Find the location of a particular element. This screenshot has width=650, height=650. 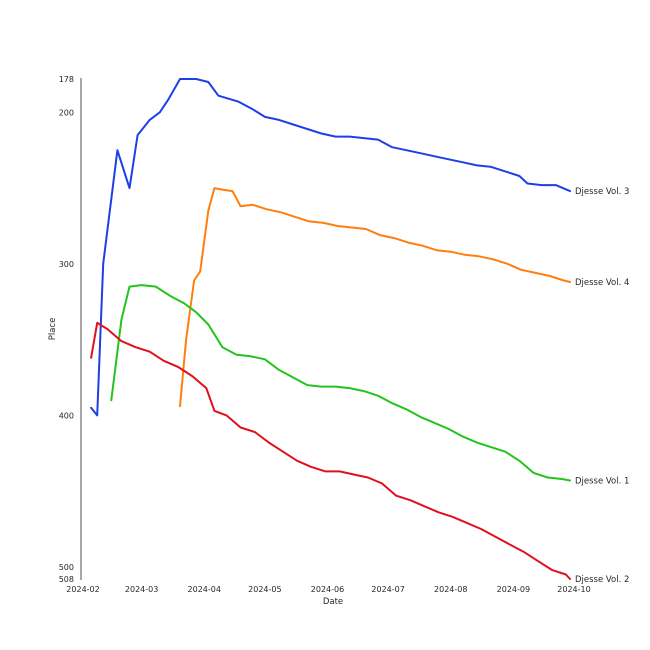

y-tick-label: 508 is located at coordinates (66, 579).